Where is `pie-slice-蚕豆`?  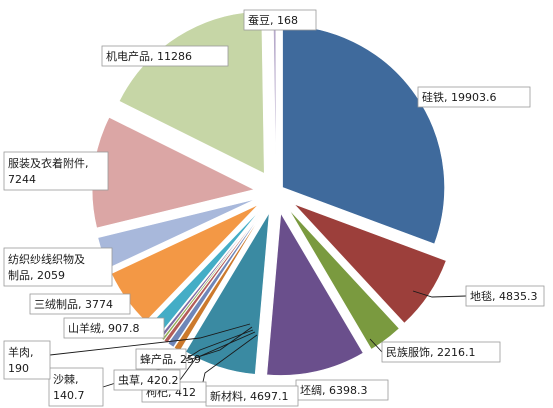 pie-slice-蚕豆 is located at coordinates (274, 99).